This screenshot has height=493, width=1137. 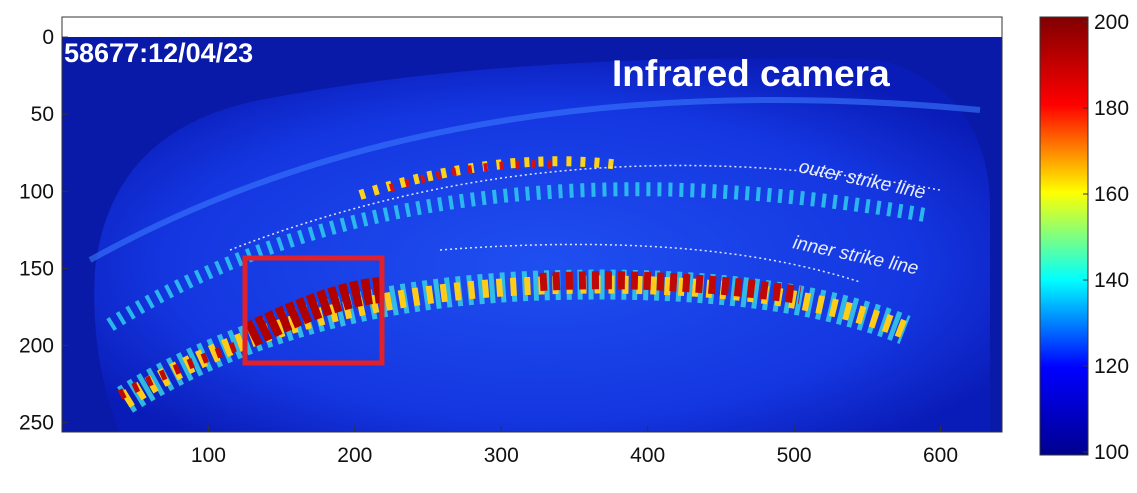 What do you see at coordinates (794, 455) in the screenshot?
I see `x-tick-label: 500` at bounding box center [794, 455].